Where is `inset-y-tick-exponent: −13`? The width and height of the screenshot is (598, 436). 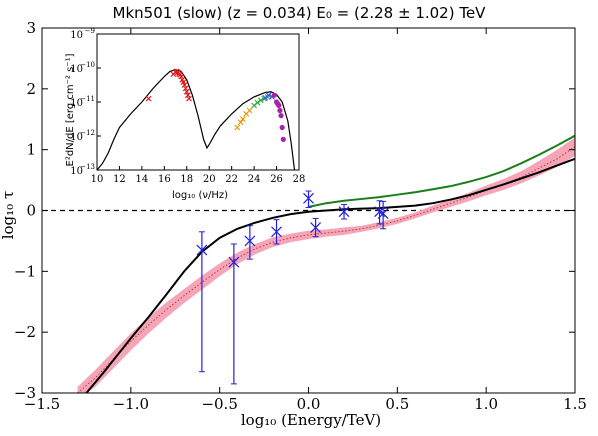
inset-y-tick-exponent: −13 is located at coordinates (87, 167).